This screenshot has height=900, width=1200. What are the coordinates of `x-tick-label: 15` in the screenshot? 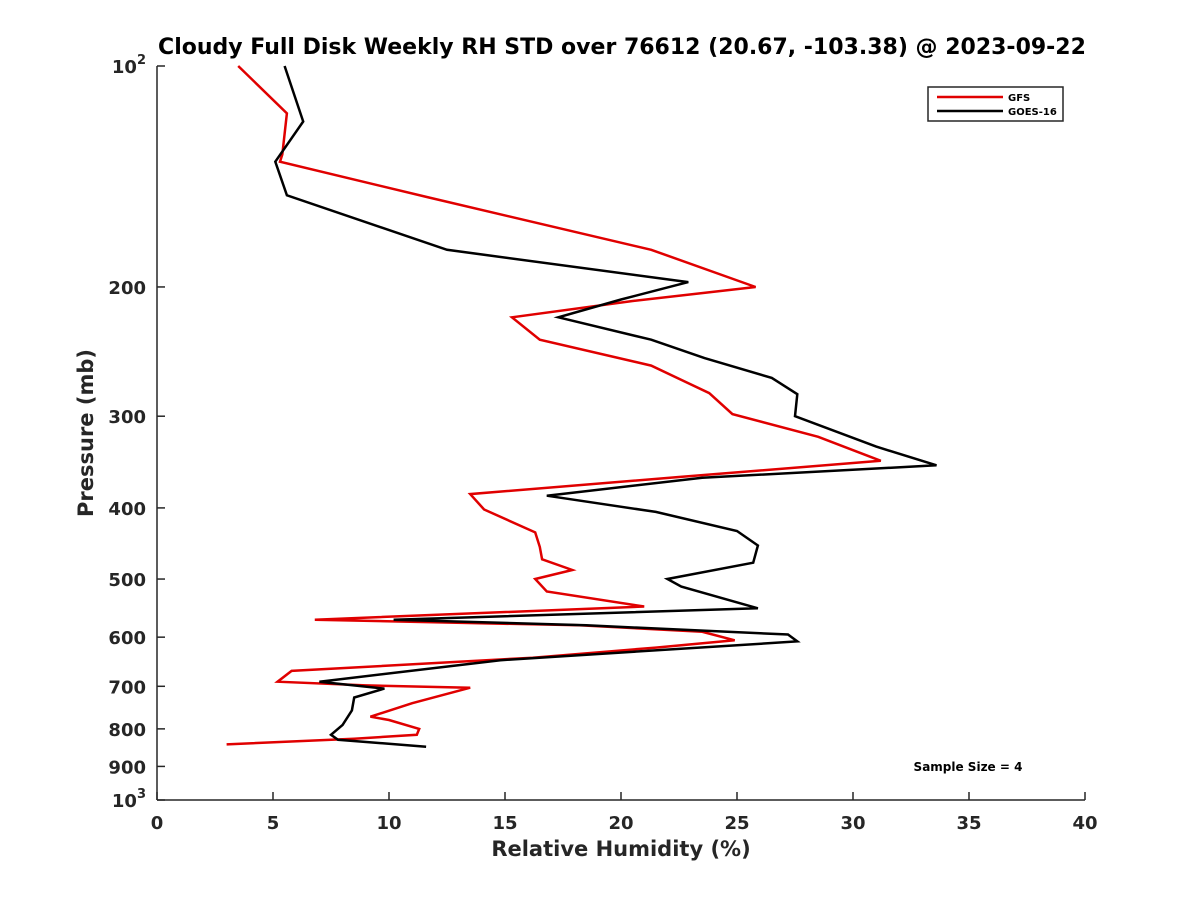 It's located at (504, 823).